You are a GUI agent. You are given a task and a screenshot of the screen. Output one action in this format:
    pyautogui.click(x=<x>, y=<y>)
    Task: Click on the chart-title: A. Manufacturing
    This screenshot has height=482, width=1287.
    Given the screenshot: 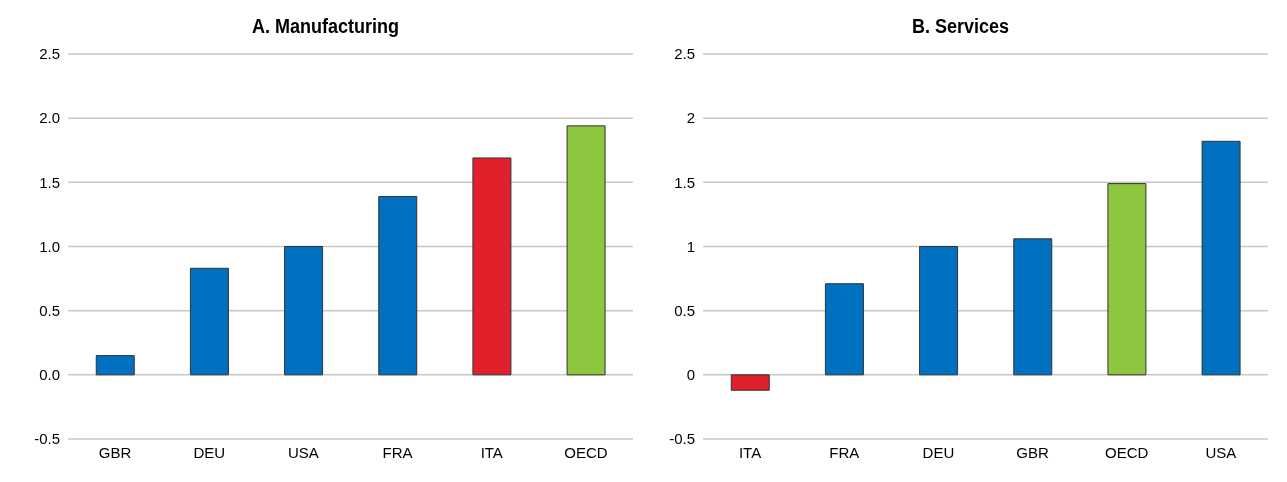 What is the action you would take?
    pyautogui.click(x=325, y=26)
    